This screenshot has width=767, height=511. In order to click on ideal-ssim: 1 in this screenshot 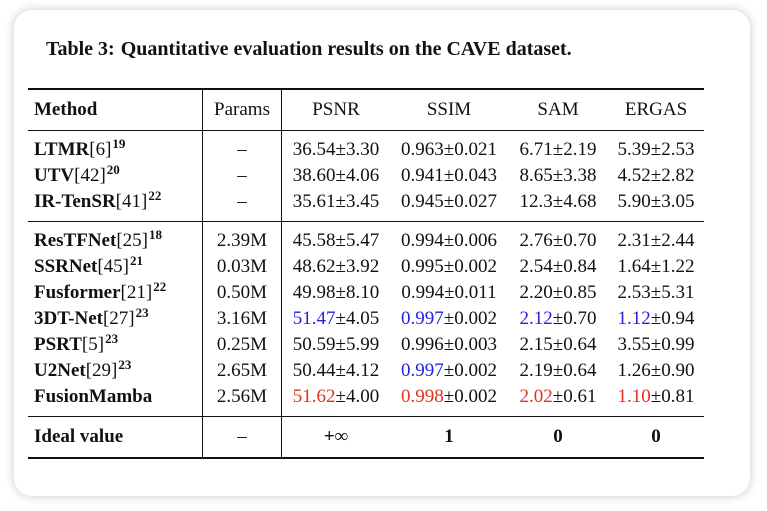, I will do `click(449, 436)`.